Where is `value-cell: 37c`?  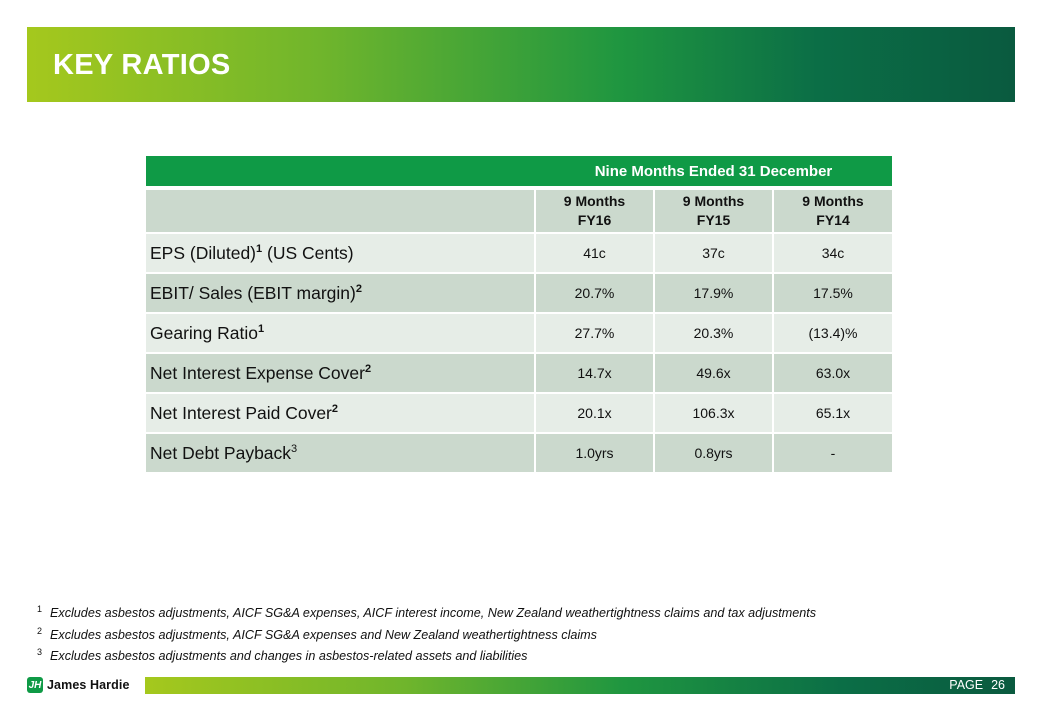
value-cell: 37c is located at coordinates (713, 252).